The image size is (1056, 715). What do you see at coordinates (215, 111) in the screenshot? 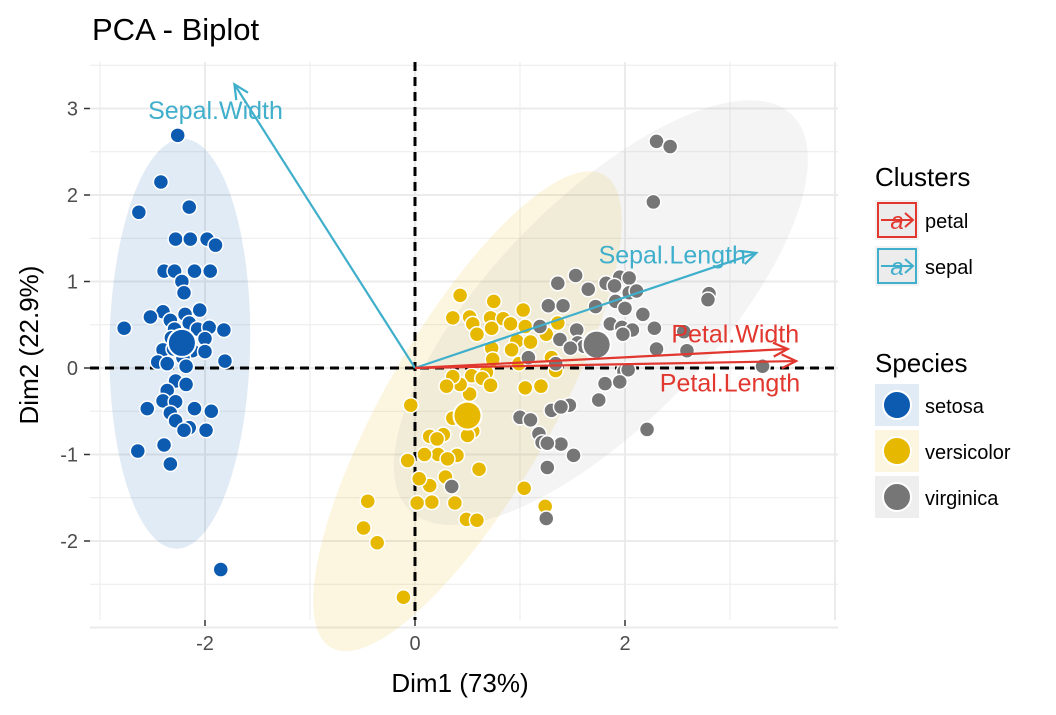
I see `arrow-label-Sepal.Width: Sepal.Width` at bounding box center [215, 111].